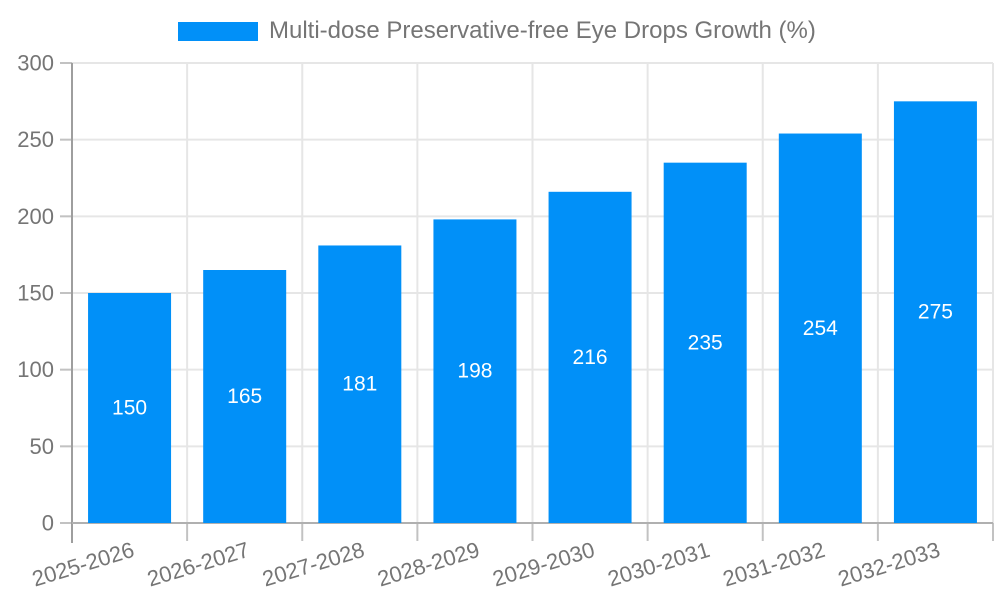 Image resolution: width=1000 pixels, height=600 pixels. Describe the element at coordinates (428, 564) in the screenshot. I see `x-tick-label: 2028-2029` at that location.